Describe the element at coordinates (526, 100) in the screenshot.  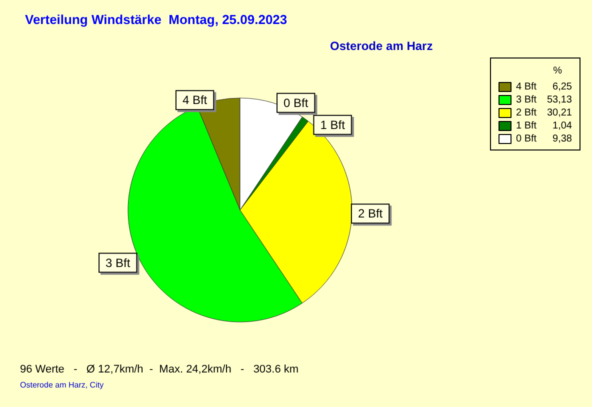
I see `legend-label: 3 Bft` at that location.